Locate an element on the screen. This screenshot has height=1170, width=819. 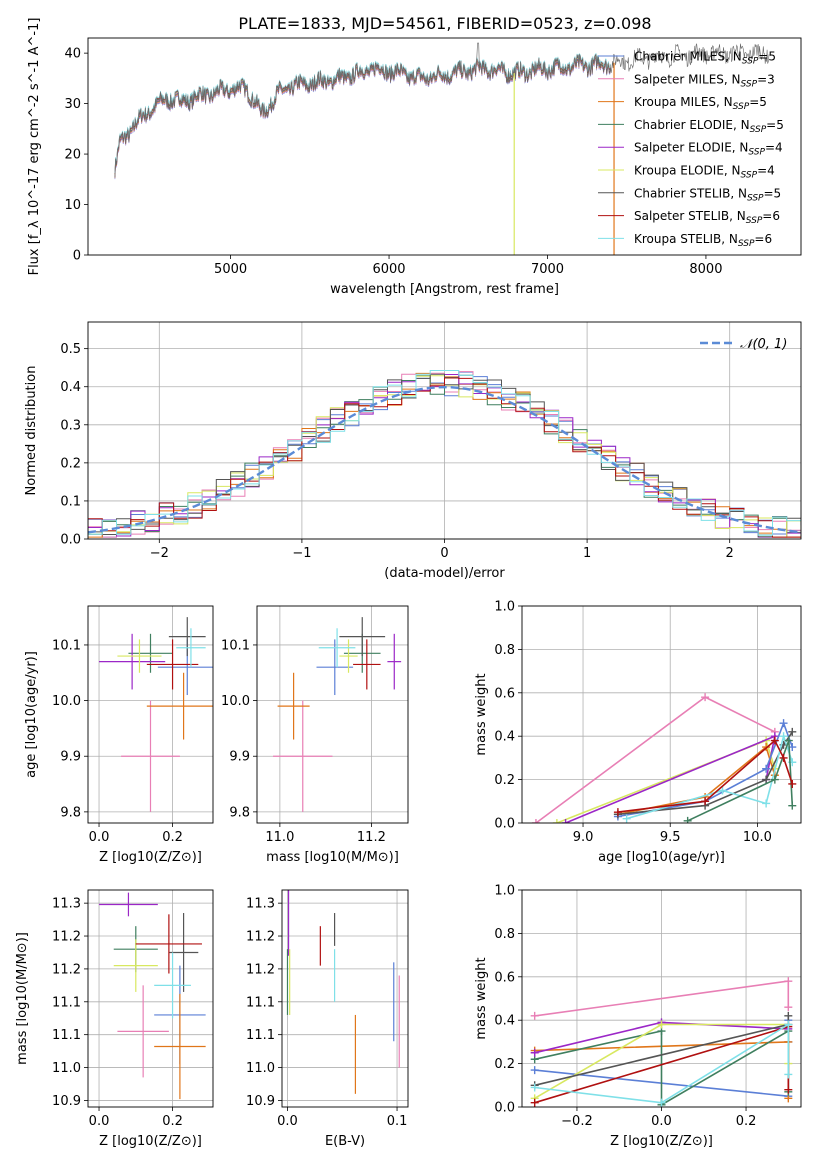
x-tick-label: 0.0 is located at coordinates (99, 1121).